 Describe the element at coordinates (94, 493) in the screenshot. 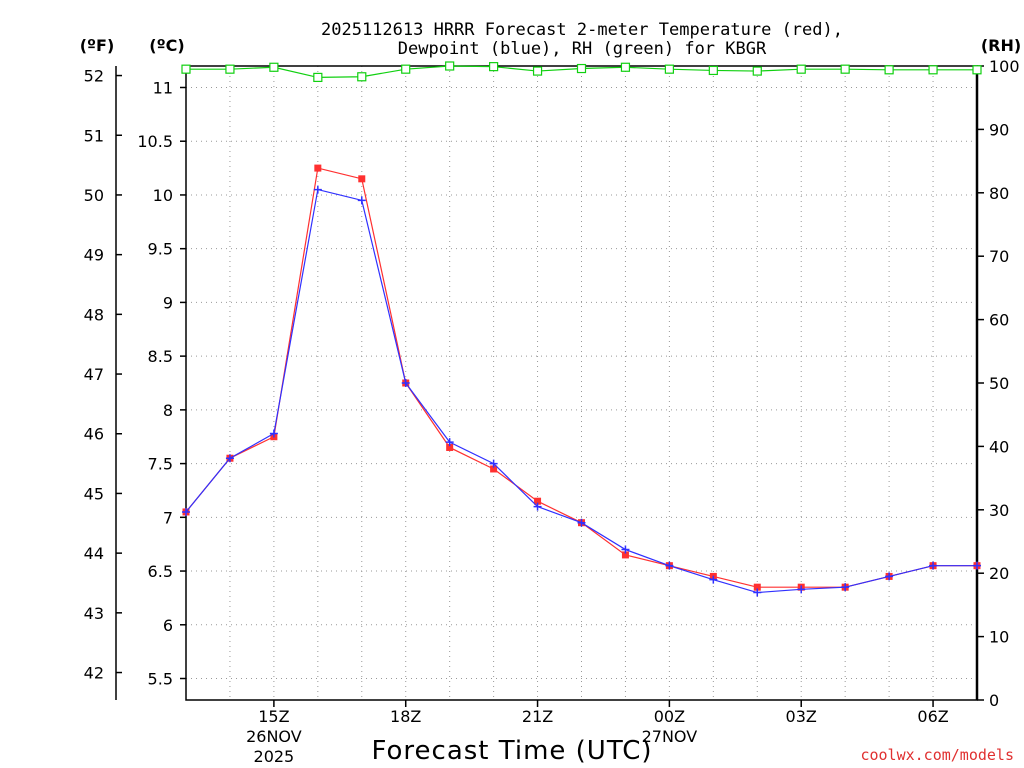

I see `fahrenheit-tick-label: 45` at that location.